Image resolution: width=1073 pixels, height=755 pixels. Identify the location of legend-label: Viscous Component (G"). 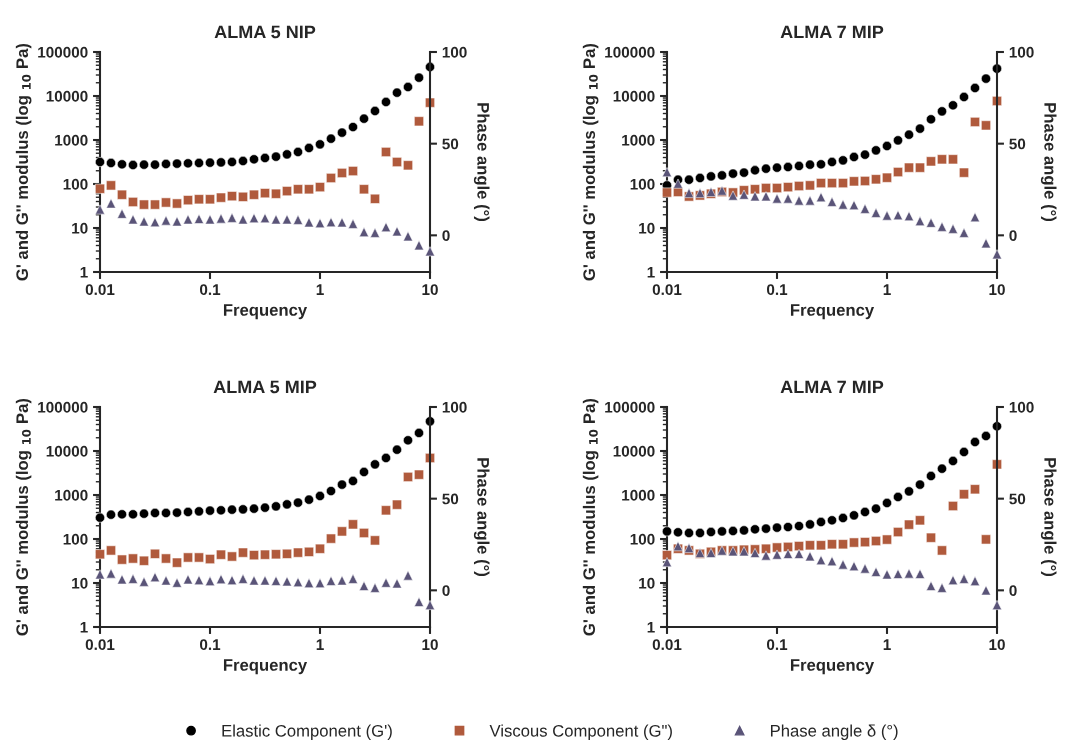
(580, 732).